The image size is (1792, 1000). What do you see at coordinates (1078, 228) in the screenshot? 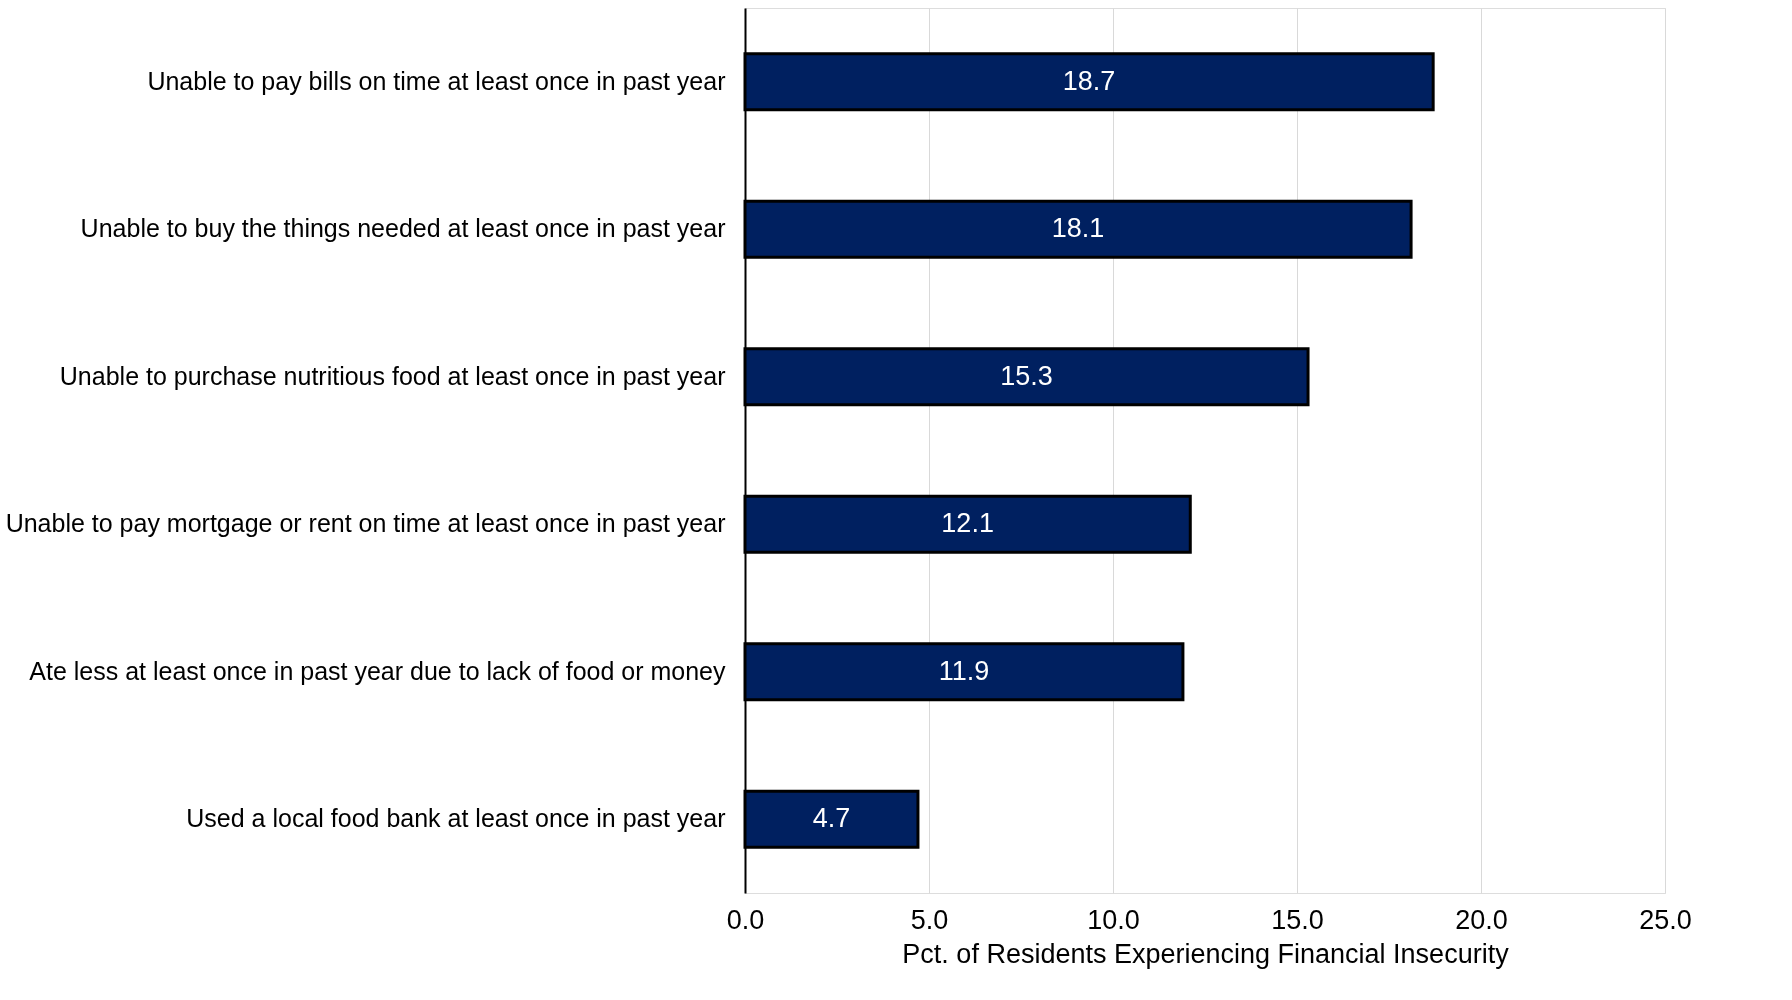
I see `data-label: 18.1` at bounding box center [1078, 228].